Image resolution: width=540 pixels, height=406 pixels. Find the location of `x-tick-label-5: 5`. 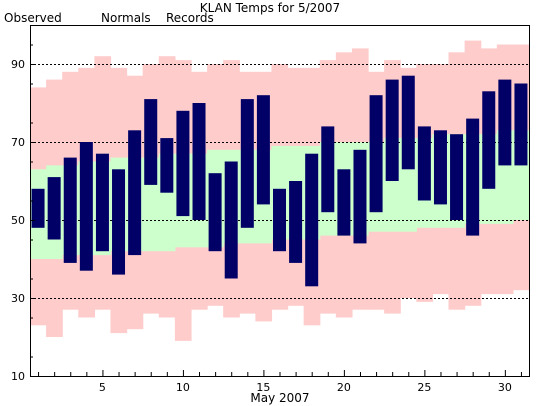

x-tick-label-5: 5 is located at coordinates (102, 387).